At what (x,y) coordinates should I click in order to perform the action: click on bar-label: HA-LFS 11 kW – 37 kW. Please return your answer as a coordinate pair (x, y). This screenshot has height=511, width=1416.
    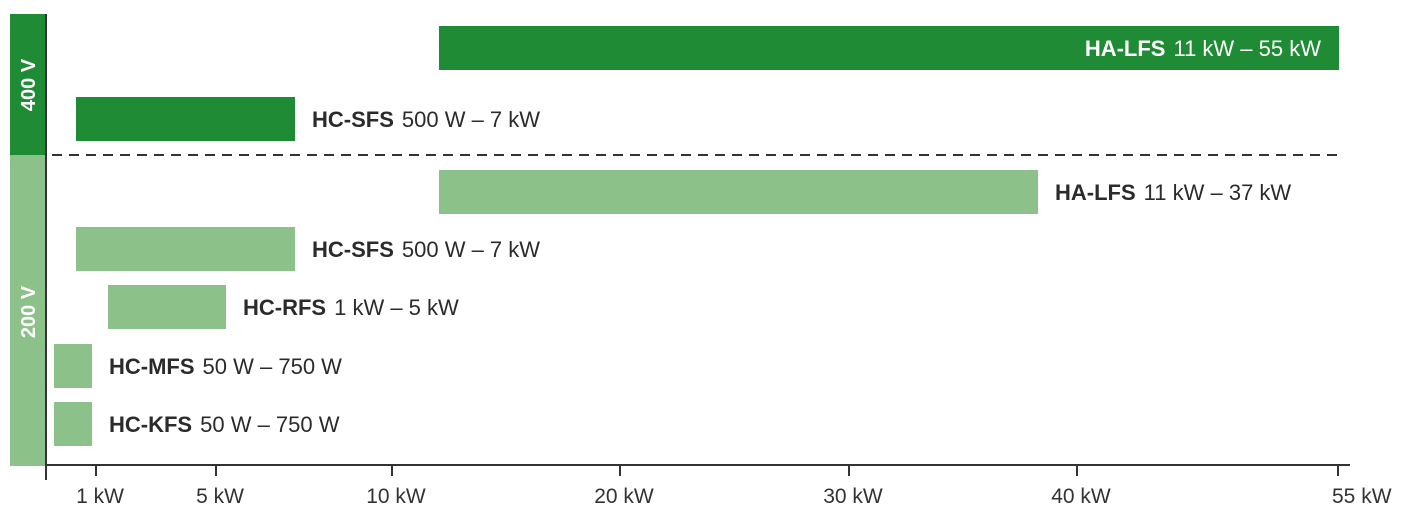
    Looking at the image, I should click on (1173, 192).